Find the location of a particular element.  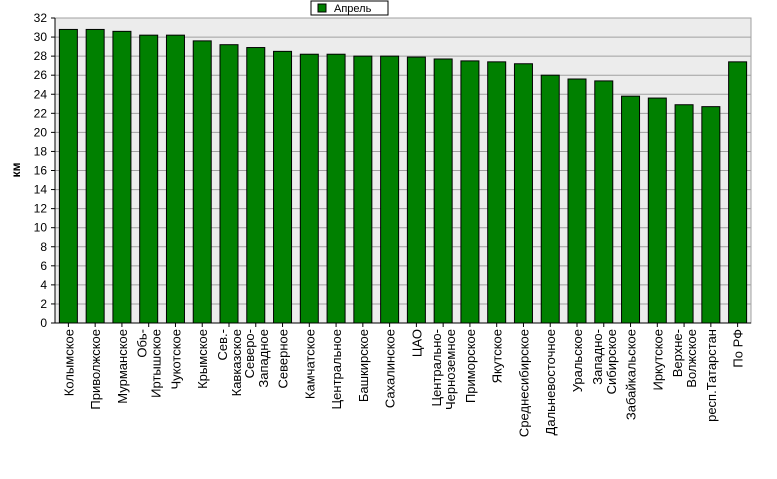

x-category-label: Якутское is located at coordinates (497, 356).